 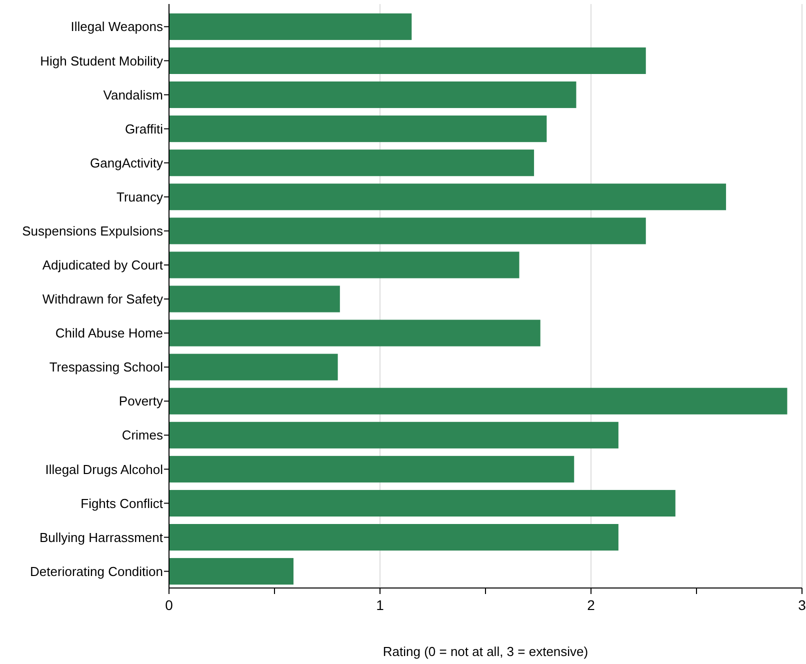 What do you see at coordinates (106, 367) in the screenshot?
I see `y-tick-label: Trespassing School` at bounding box center [106, 367].